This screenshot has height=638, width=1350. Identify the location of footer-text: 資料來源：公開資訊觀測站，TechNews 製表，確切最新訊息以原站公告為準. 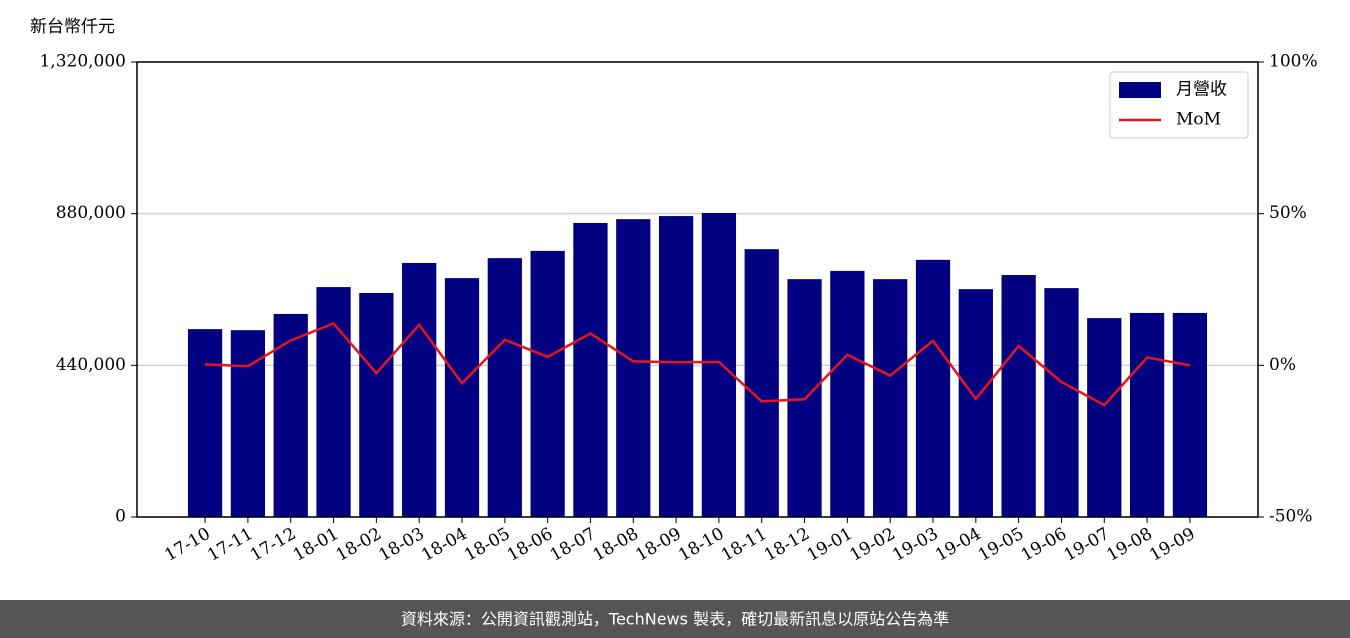
(675, 619).